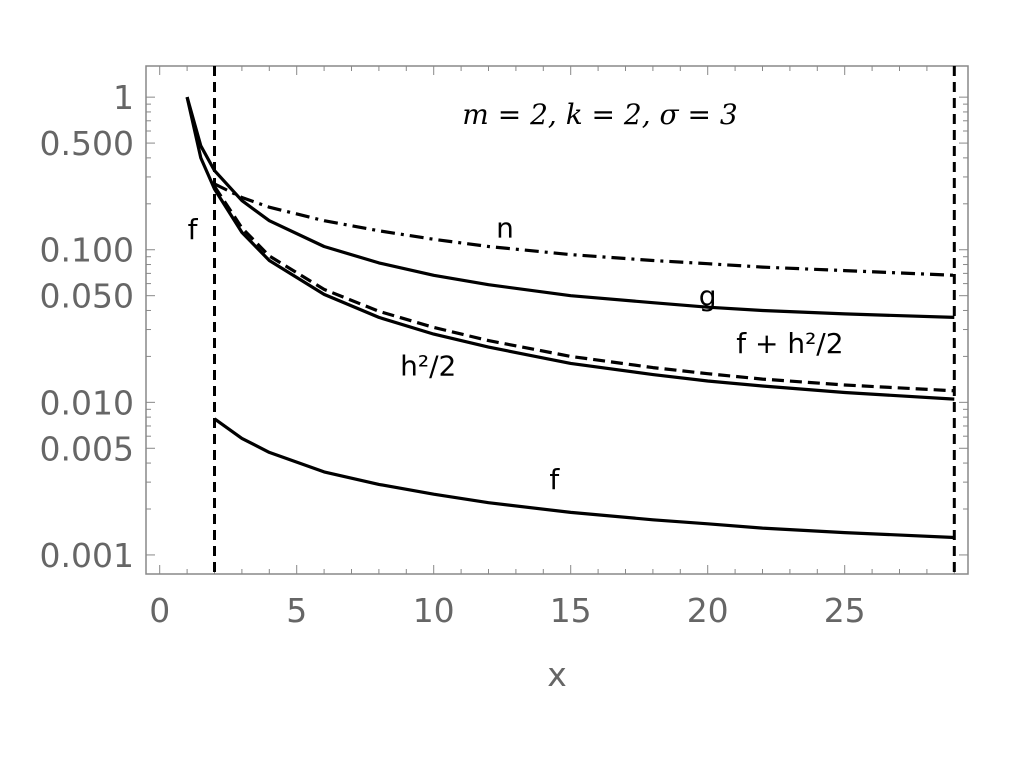 Image resolution: width=1024 pixels, height=768 pixels. What do you see at coordinates (845, 610) in the screenshot?
I see `x-tick-label: 25` at bounding box center [845, 610].